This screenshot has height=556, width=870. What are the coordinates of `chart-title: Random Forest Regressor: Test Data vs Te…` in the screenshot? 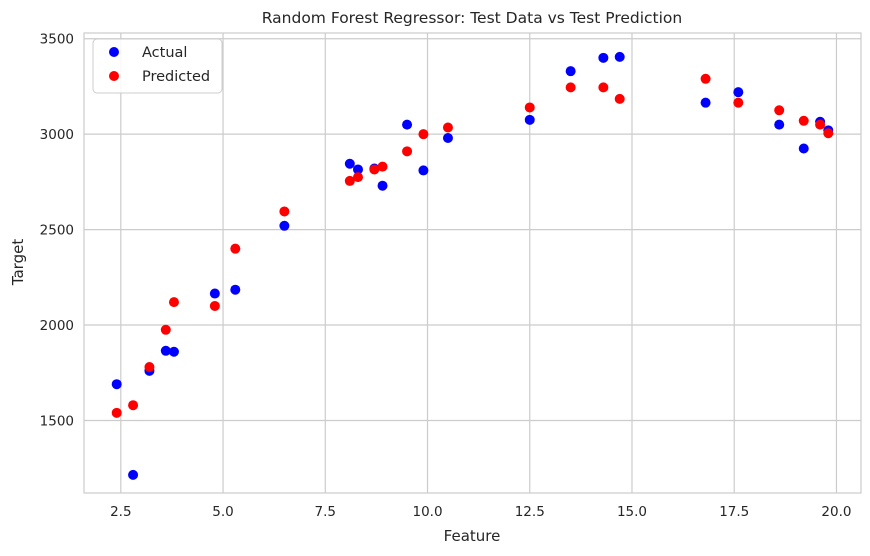 It's located at (472, 18).